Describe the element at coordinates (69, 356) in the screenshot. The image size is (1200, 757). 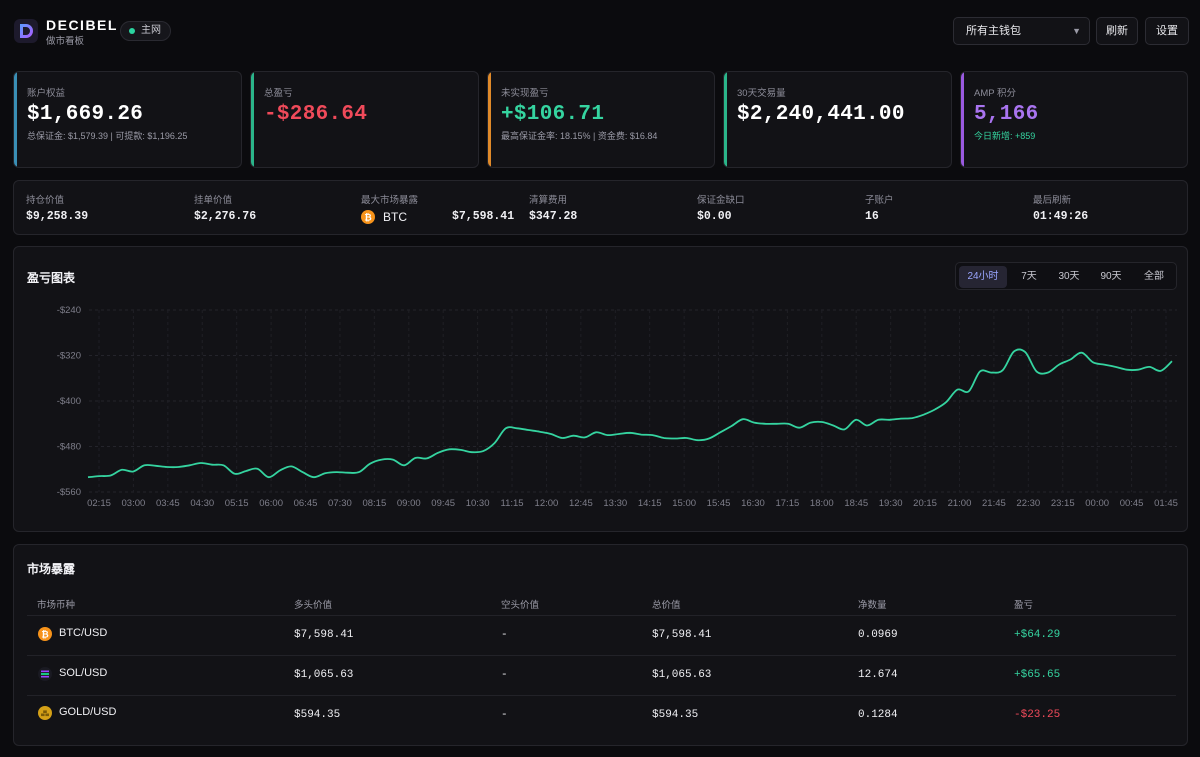
I see `y-tick-label: -$320` at that location.